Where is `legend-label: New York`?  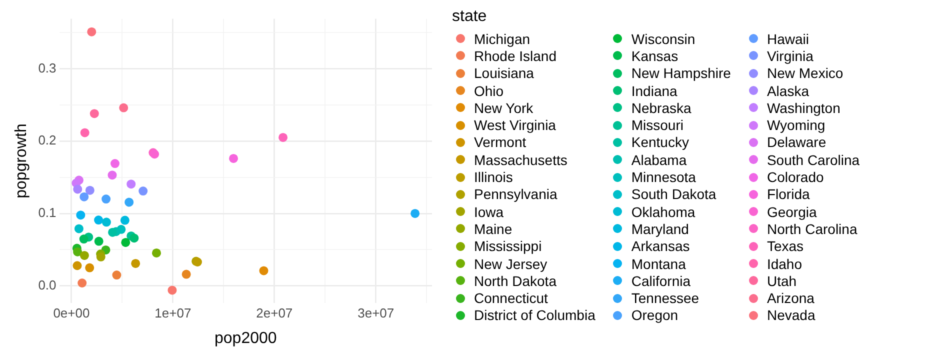
legend-label: New York is located at coordinates (504, 108).